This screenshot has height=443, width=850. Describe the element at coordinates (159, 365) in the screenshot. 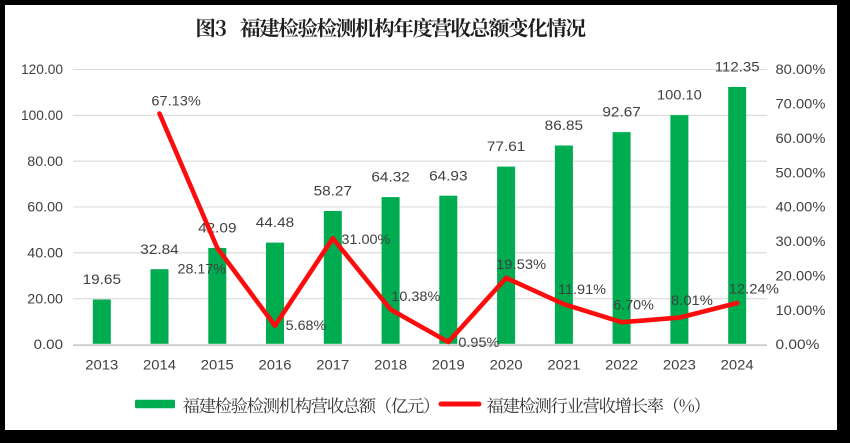

I see `svg-text: 2014` at that location.